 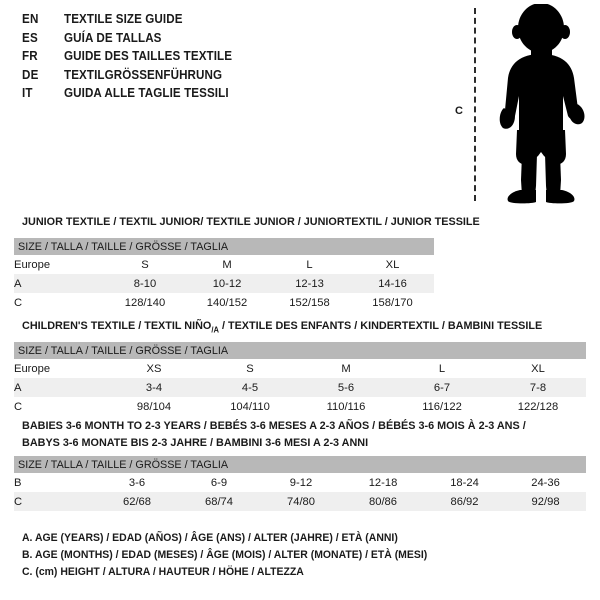 What do you see at coordinates (475, 104) in the screenshot?
I see `height-measure-dashed-line-icon` at bounding box center [475, 104].